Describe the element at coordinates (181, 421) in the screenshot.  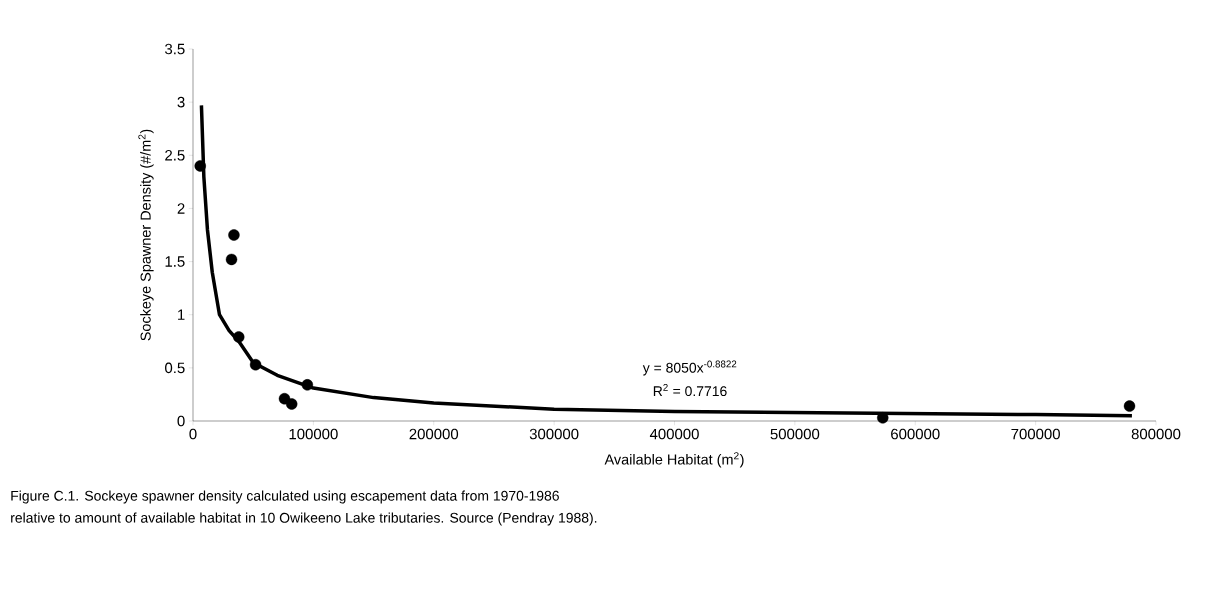
I see `y-tick-label: 0` at that location.